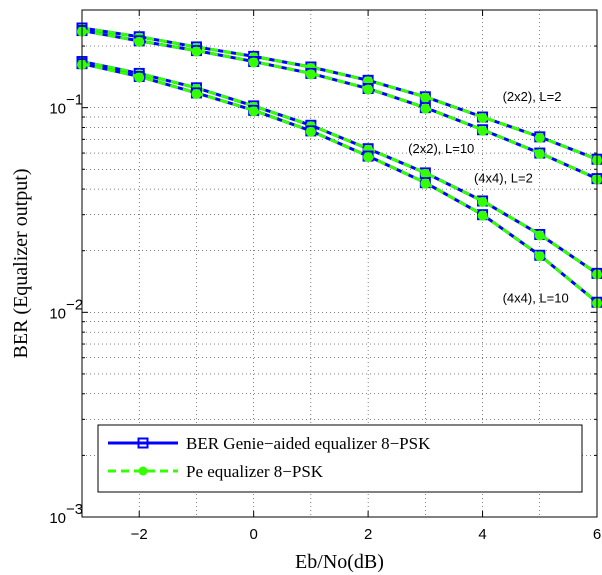  I want to click on x-tick-label: 2, so click(368, 534).